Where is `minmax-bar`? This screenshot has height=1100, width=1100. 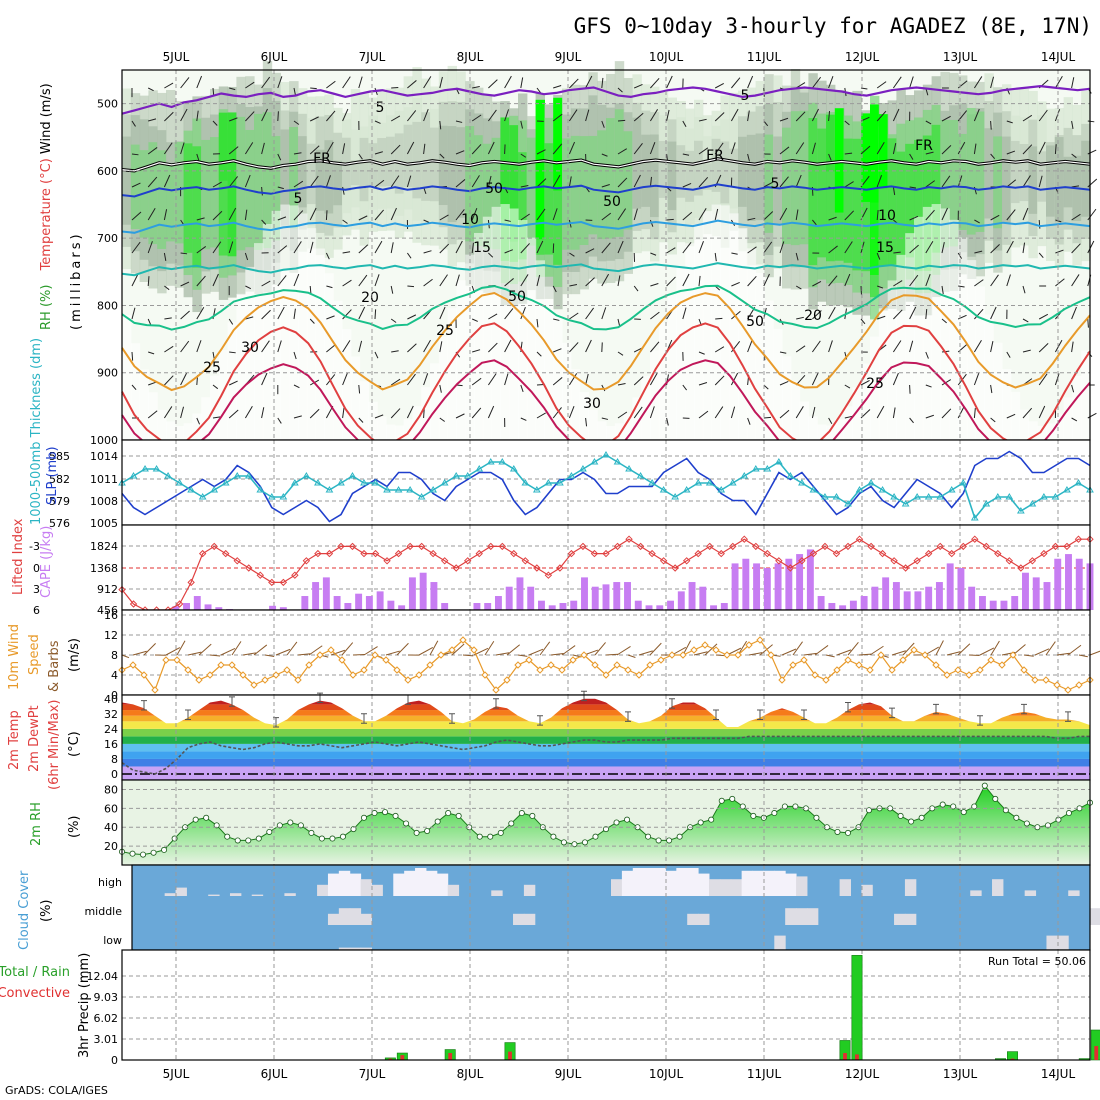
minmax-bar is located at coordinates (584, 696).